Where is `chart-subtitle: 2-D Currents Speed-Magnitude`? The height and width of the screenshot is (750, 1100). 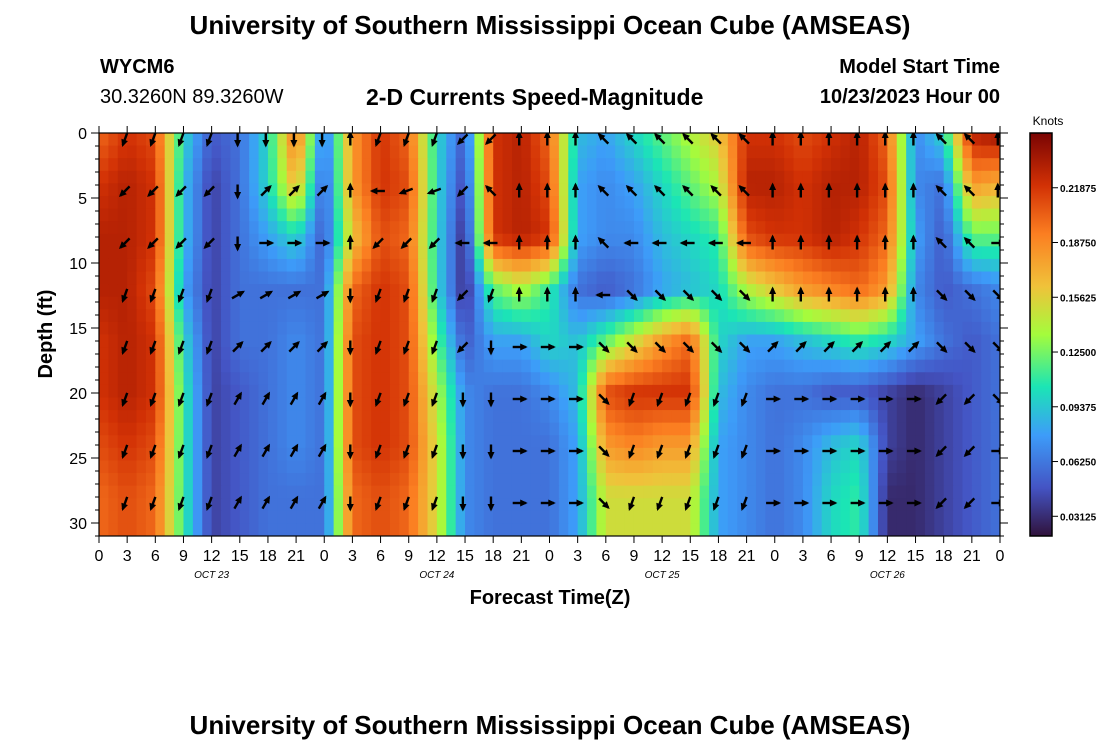
chart-subtitle: 2-D Currents Speed-Magnitude is located at coordinates (535, 97).